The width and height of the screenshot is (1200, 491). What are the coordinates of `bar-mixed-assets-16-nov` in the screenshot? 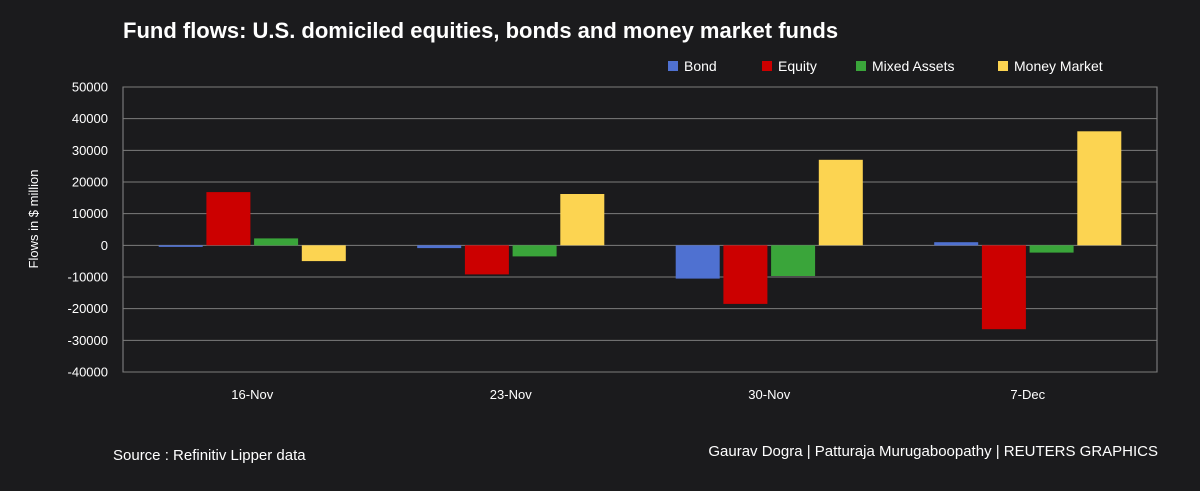 It's located at (276, 242).